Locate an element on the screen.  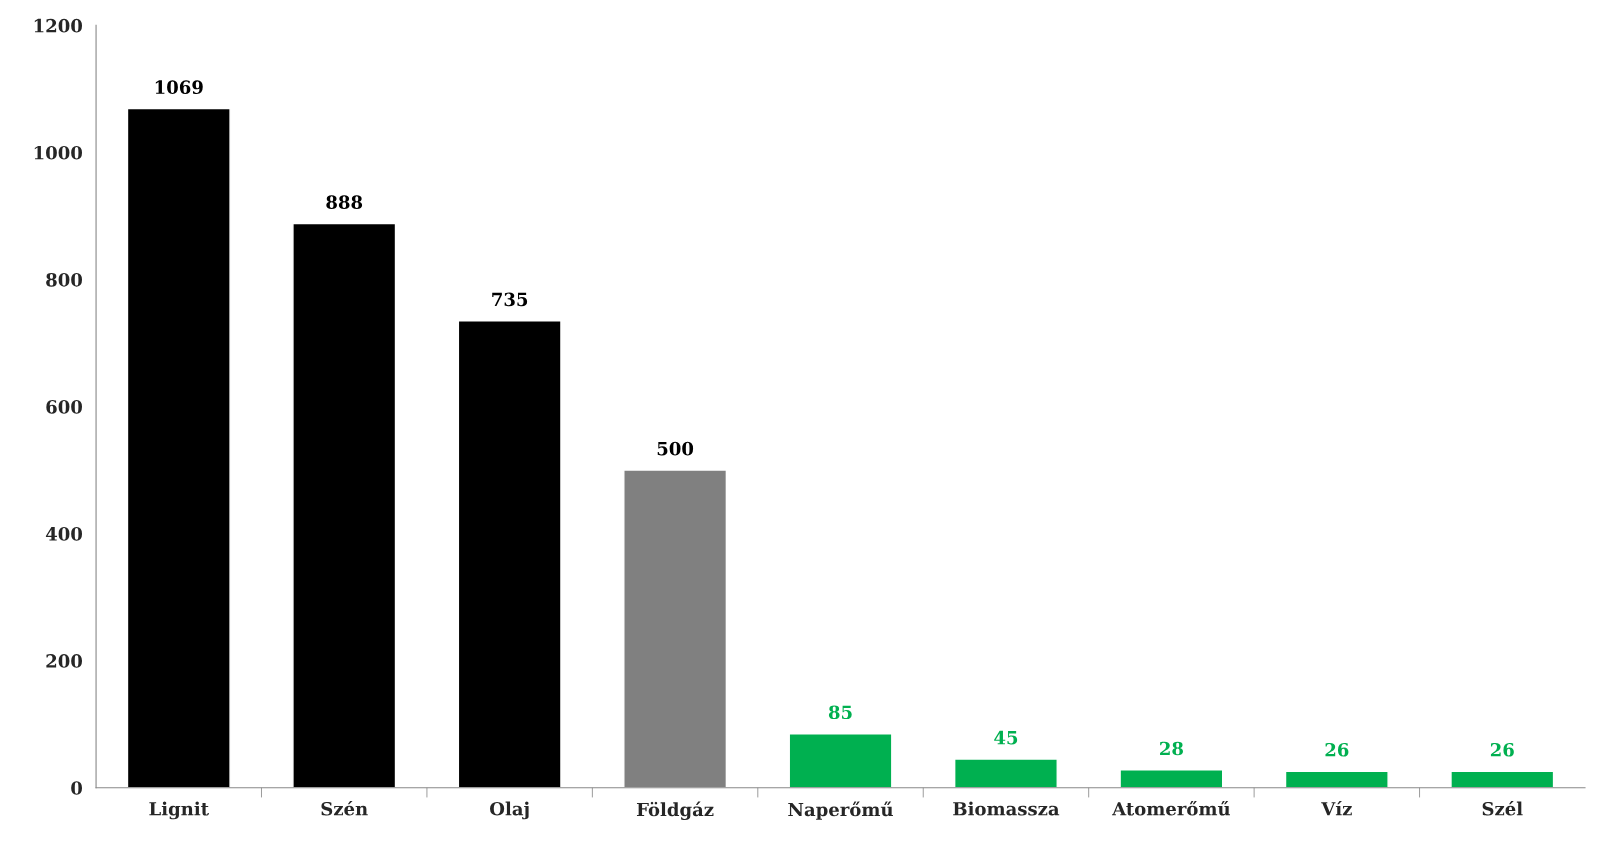
data-label: 1069 is located at coordinates (179, 87).